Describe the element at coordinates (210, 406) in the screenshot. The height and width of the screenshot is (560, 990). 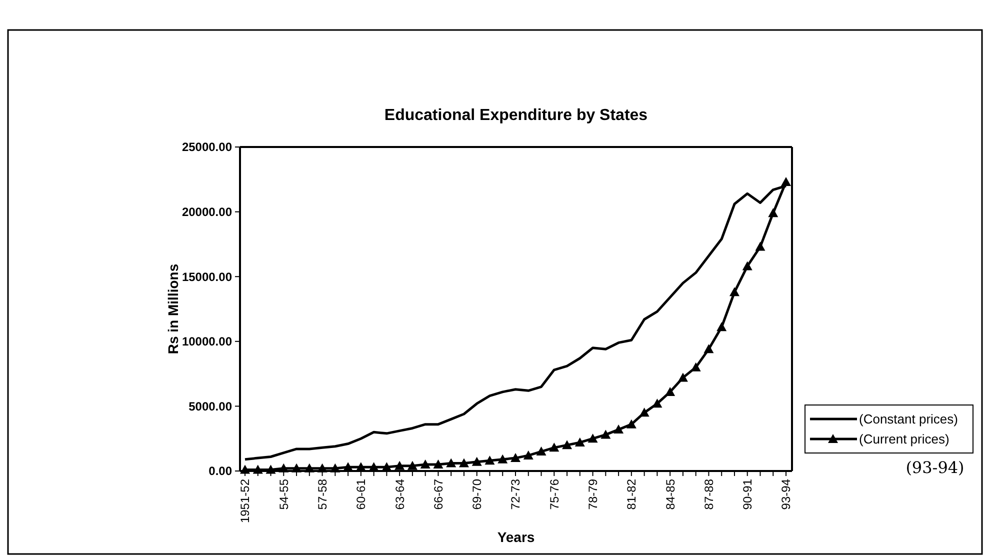
I see `y-tick-label: 5000.00` at that location.